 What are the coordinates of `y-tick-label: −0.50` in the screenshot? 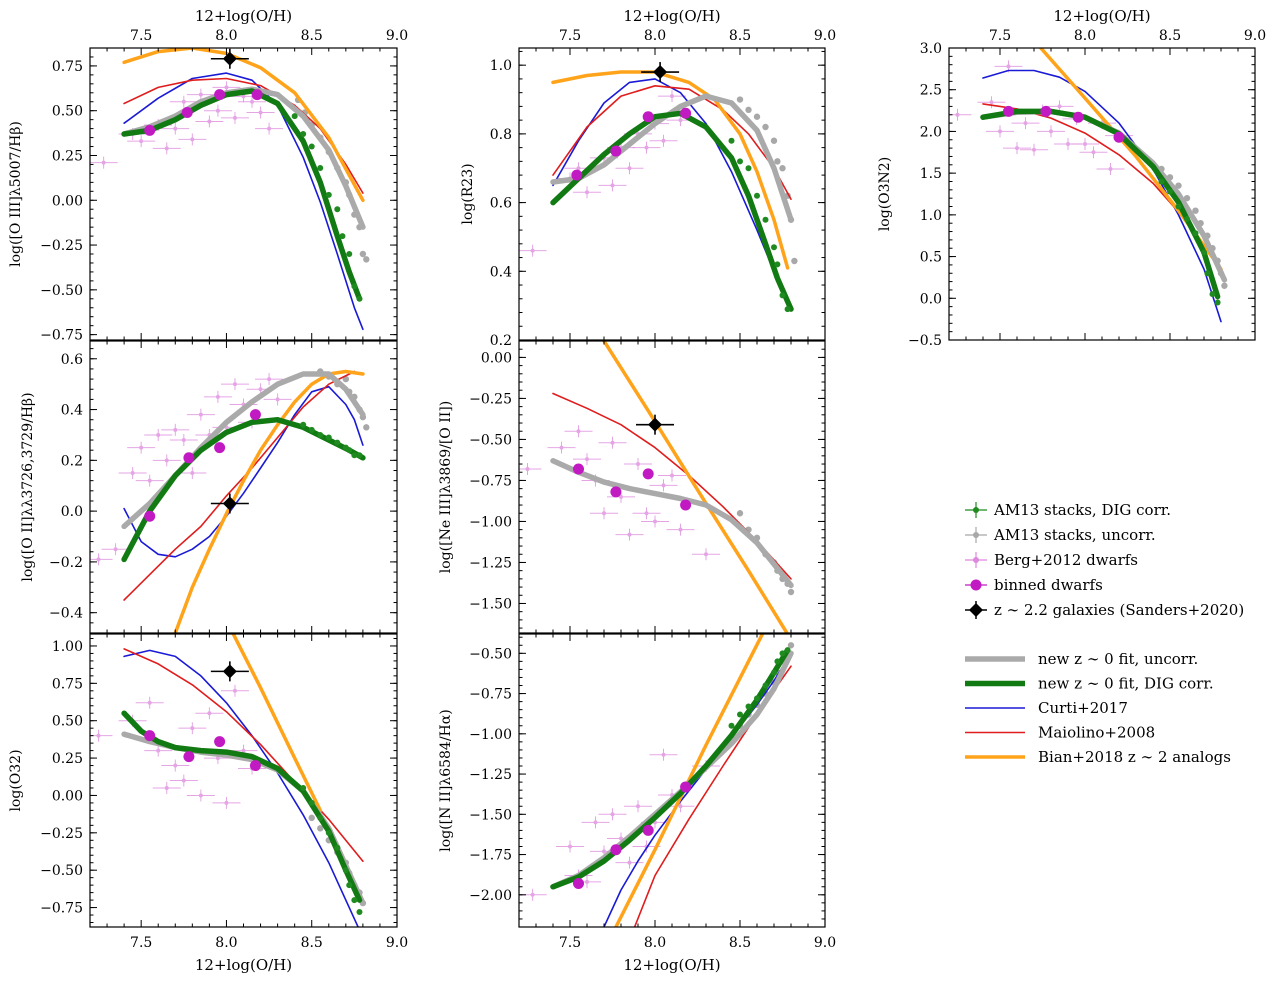 It's located at (61, 291).